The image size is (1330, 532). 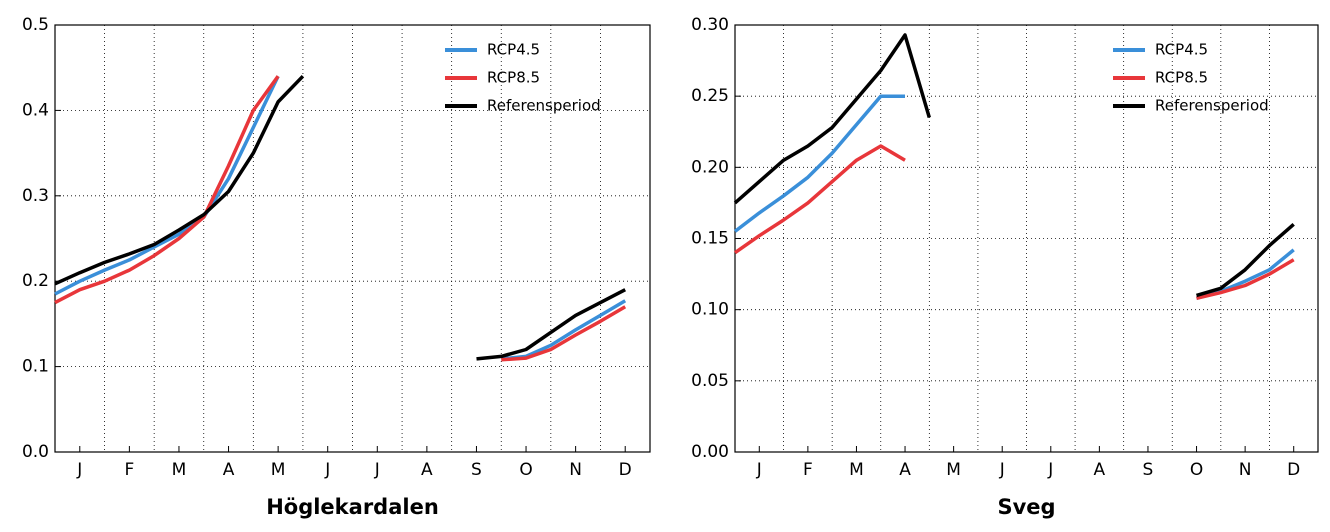 What do you see at coordinates (1014, 222) in the screenshot?
I see `series-line` at bounding box center [1014, 222].